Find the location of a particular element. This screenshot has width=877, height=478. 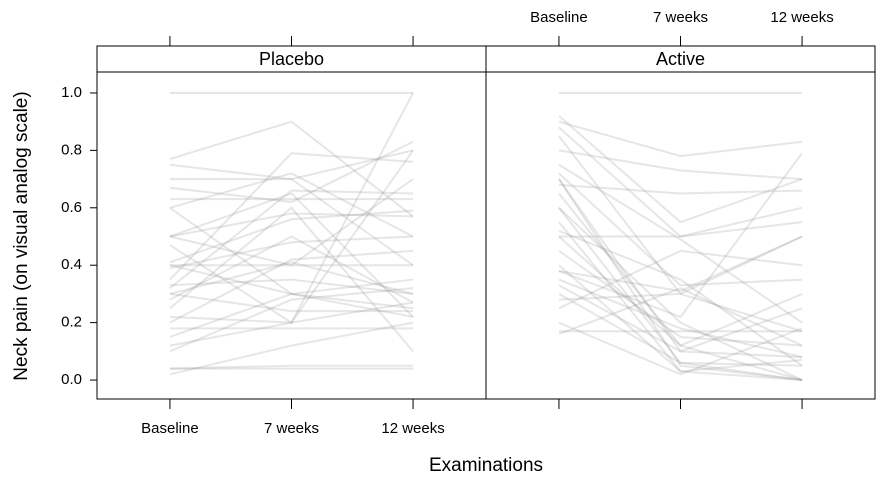

x-axis-title: Examinations is located at coordinates (486, 465).